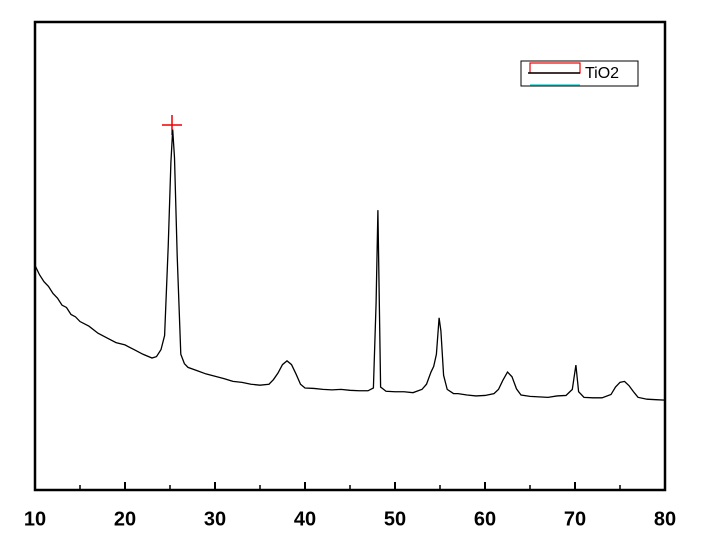  What do you see at coordinates (665, 519) in the screenshot?
I see `x-tick-label: 80` at bounding box center [665, 519].